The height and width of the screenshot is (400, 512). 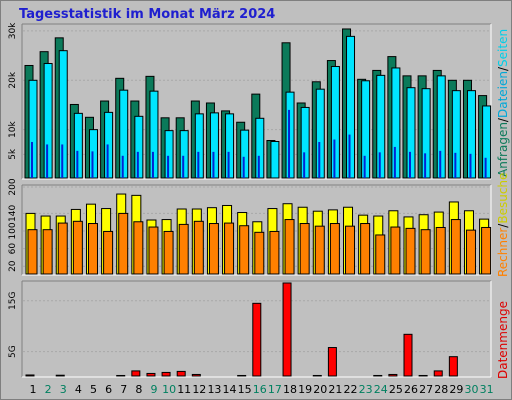 I want to click on x-tick-label: 11, so click(x=184, y=389).